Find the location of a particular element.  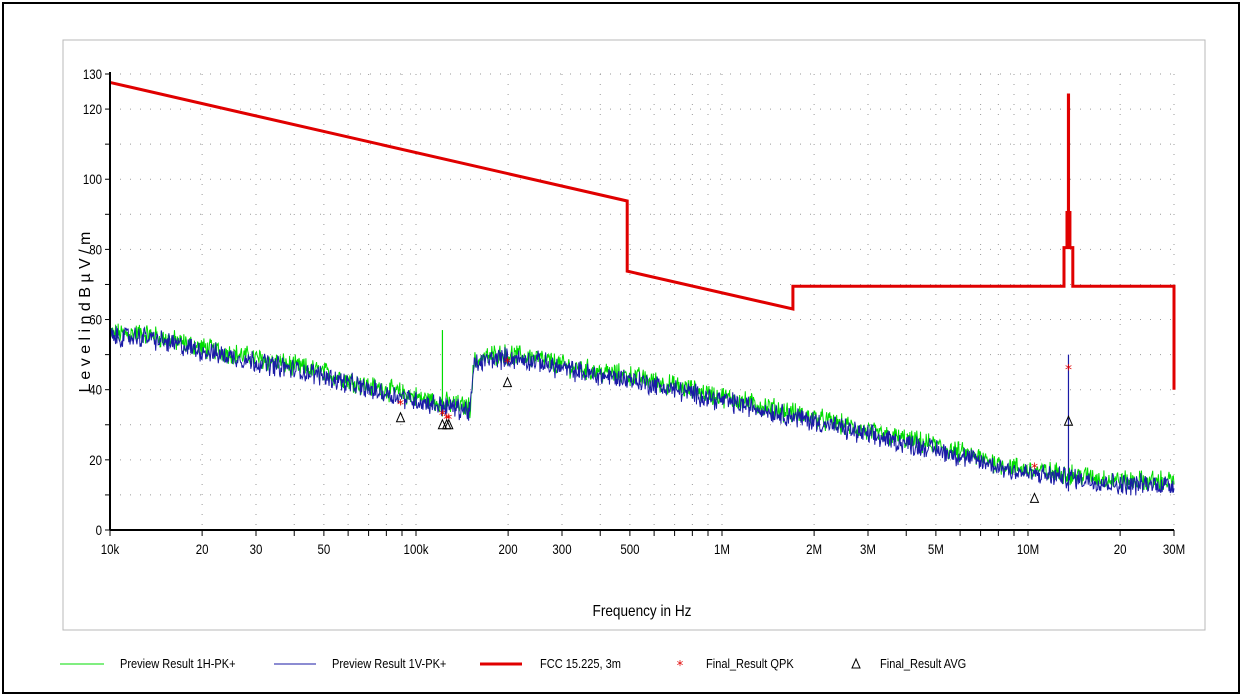

y-tick-label: 60 is located at coordinates (95, 319).